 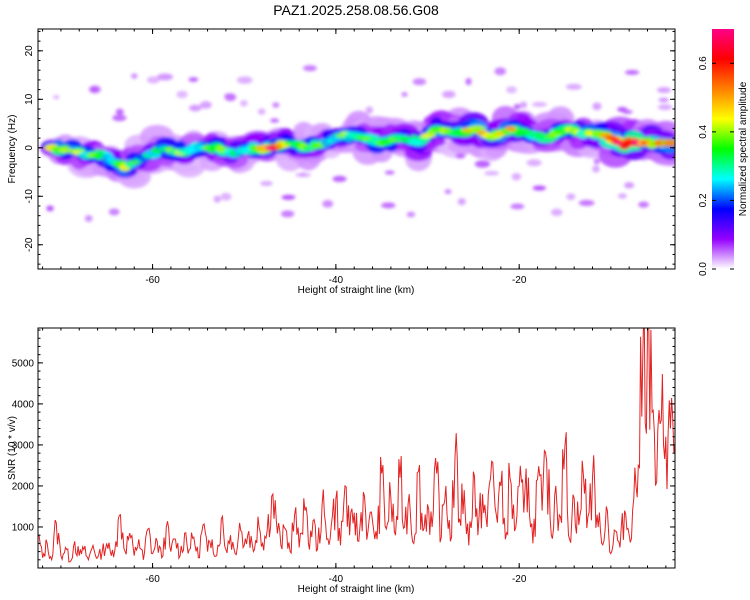 What do you see at coordinates (743, 148) in the screenshot?
I see `colorbar-label: Normalized spectral amplitude` at bounding box center [743, 148].